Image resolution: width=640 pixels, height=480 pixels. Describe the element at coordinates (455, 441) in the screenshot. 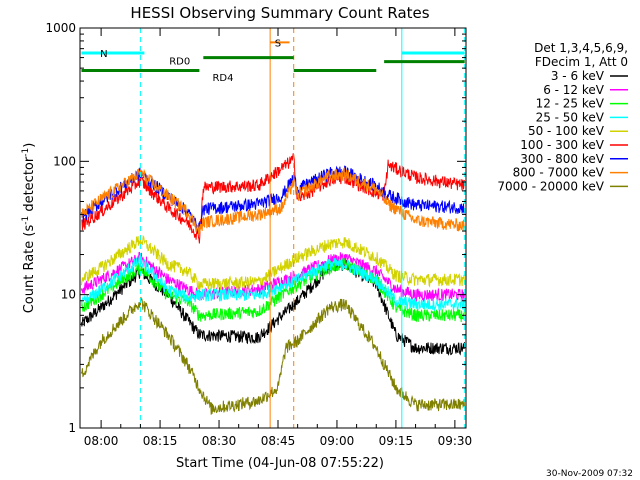

I see `x-tick-label-90: 09:30` at that location.